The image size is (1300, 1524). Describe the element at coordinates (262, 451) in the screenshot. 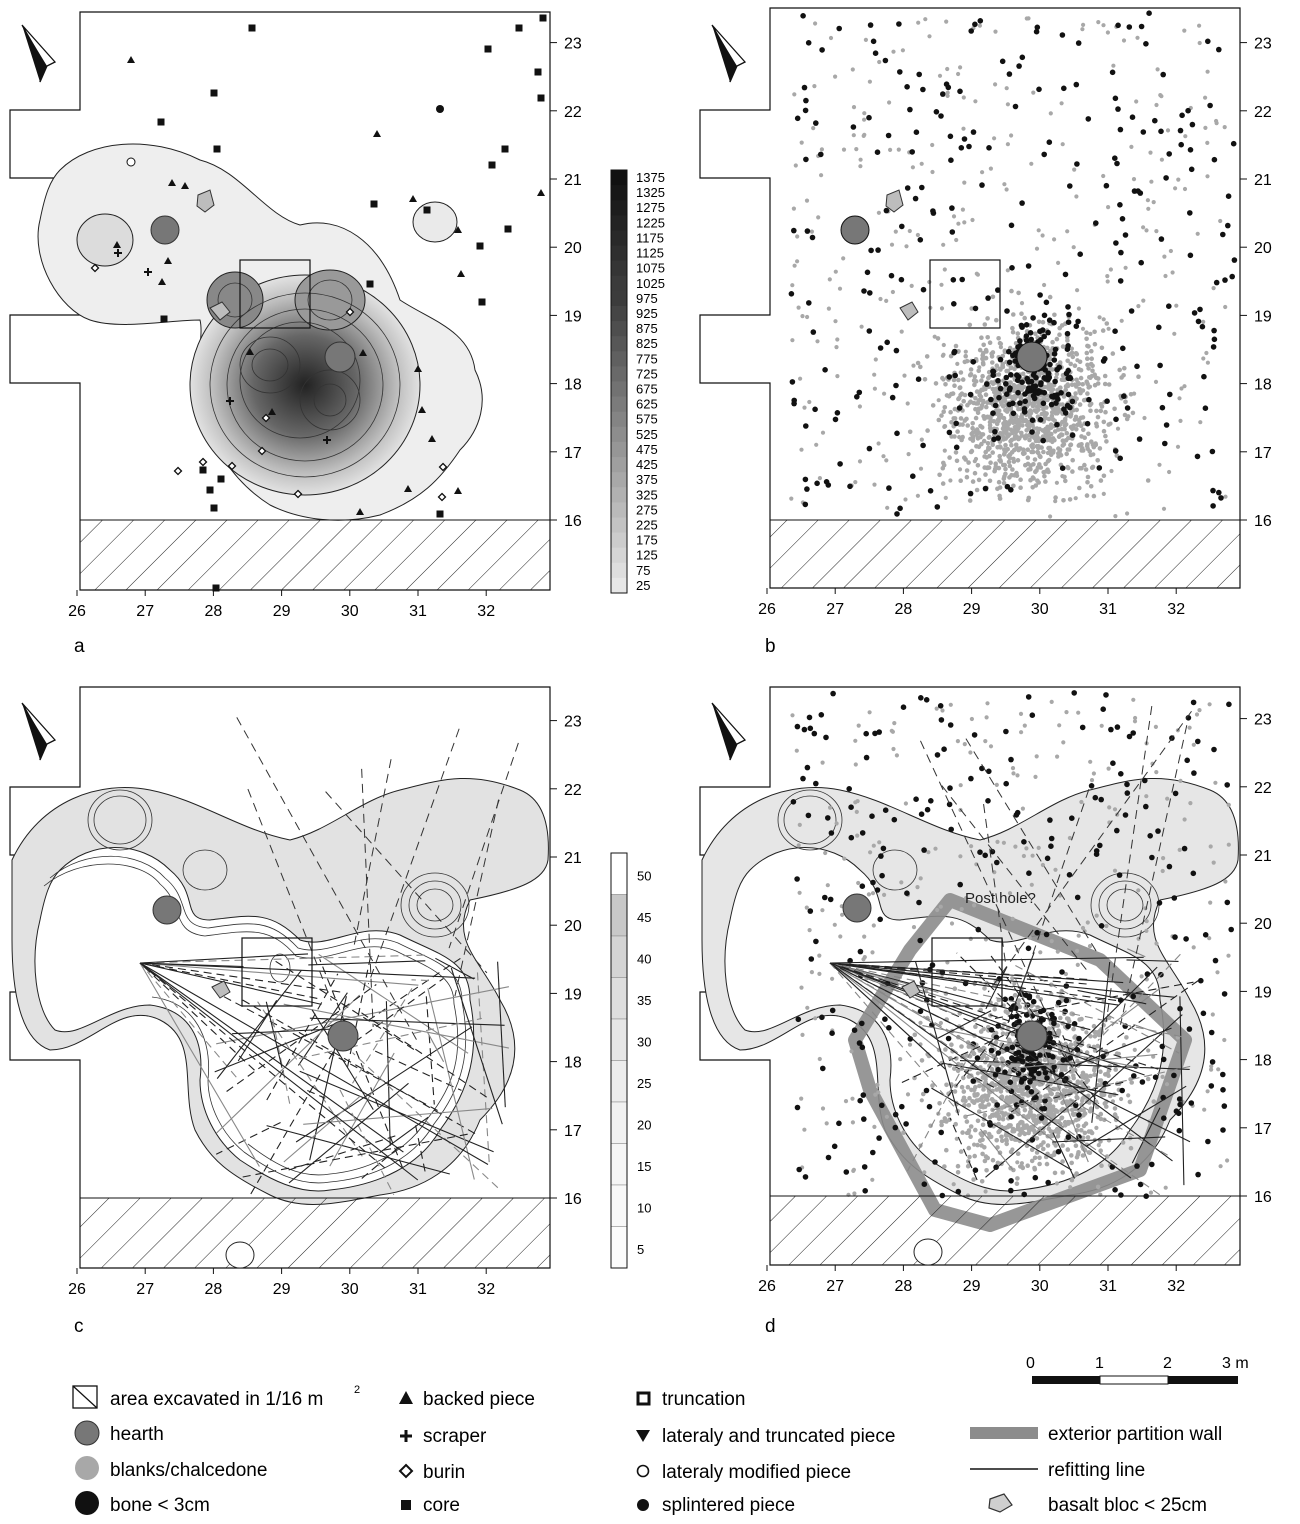

I see `burin-mark` at that location.